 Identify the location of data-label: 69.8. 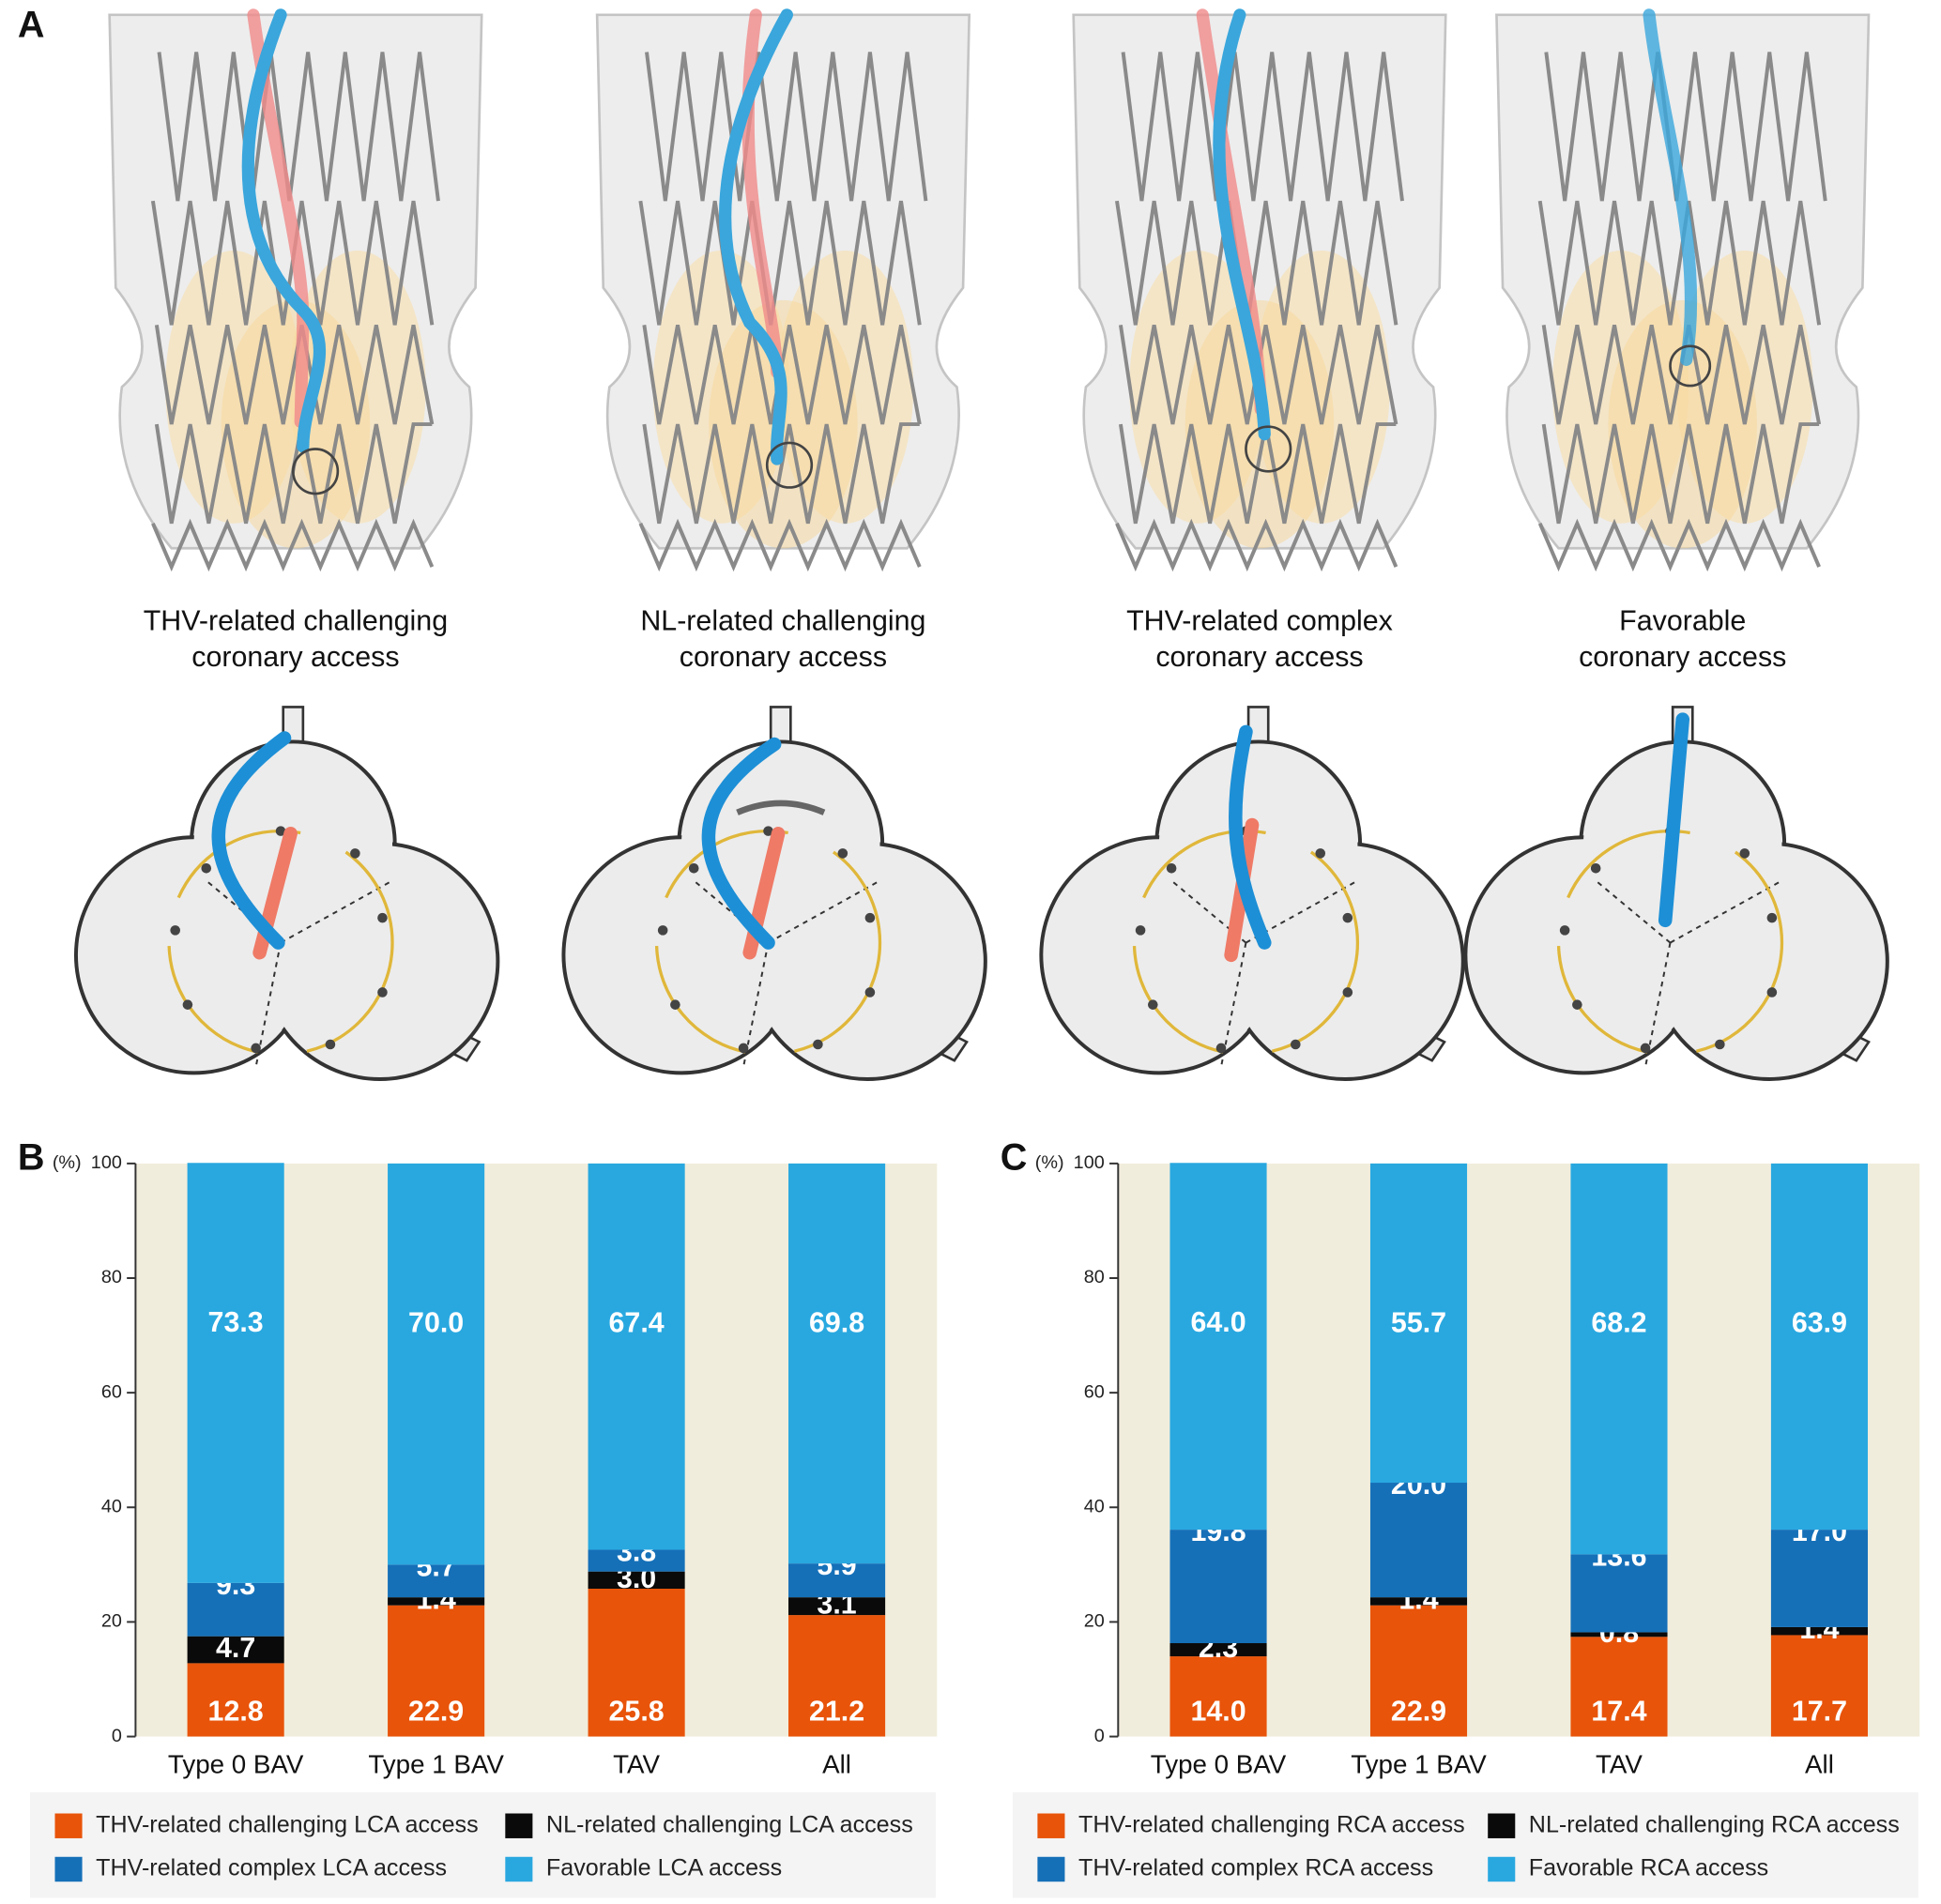
(837, 1323).